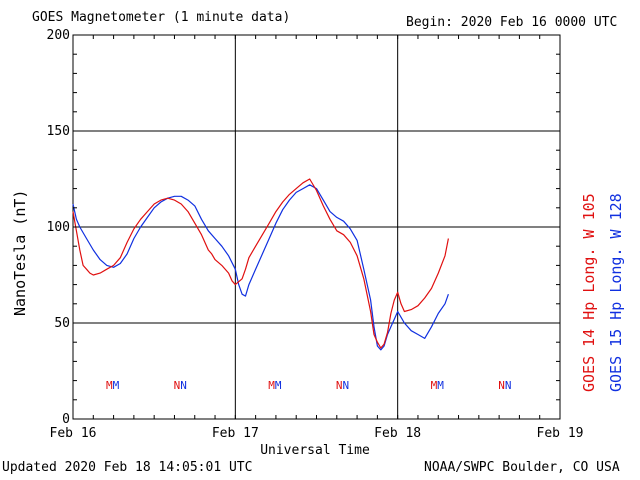 Image resolution: width=640 pixels, height=480 pixels. Describe the element at coordinates (560, 433) in the screenshot. I see `x-tick-label: Feb 19` at that location.